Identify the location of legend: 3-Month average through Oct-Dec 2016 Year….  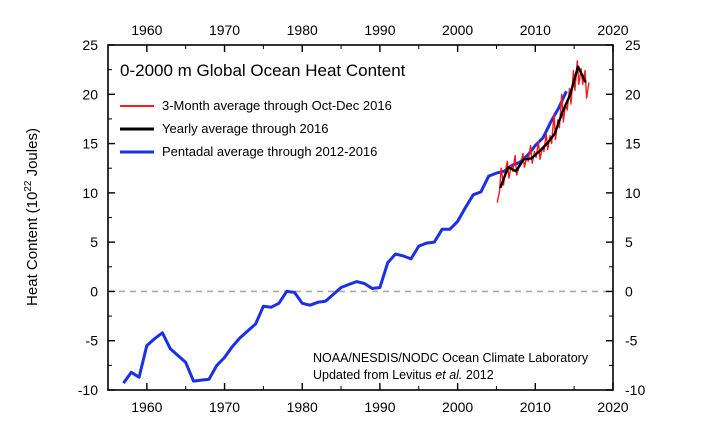
(256, 128).